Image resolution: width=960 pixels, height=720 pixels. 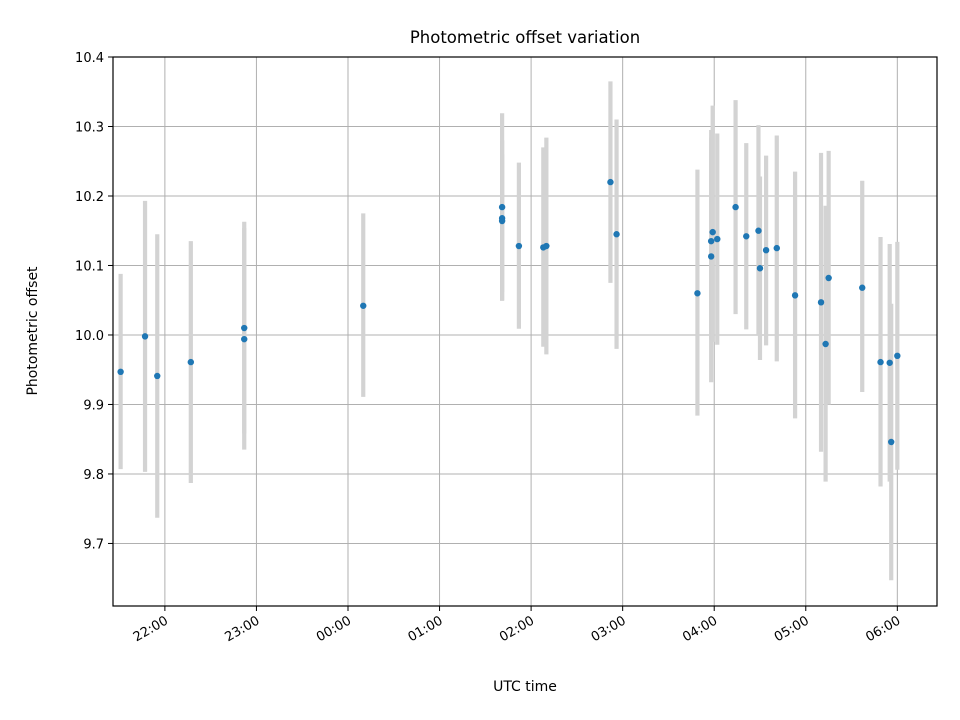 What do you see at coordinates (94, 301) in the screenshot?
I see `y-axis: 9.7 9.8 9.9 10.0 10.1 10.2 10.3 10.4` at bounding box center [94, 301].